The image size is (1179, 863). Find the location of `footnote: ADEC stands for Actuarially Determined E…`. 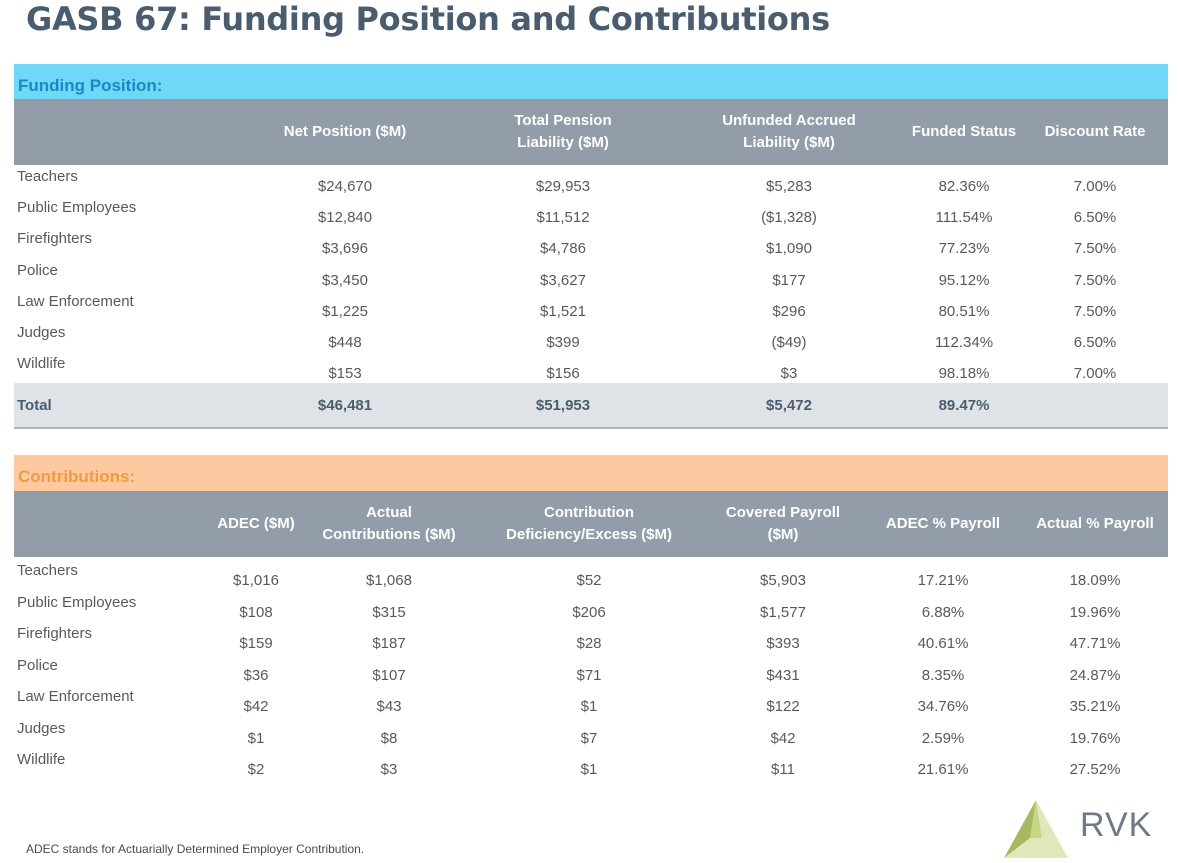

footnote: ADEC stands for Actuarially Determined E… is located at coordinates (195, 849).